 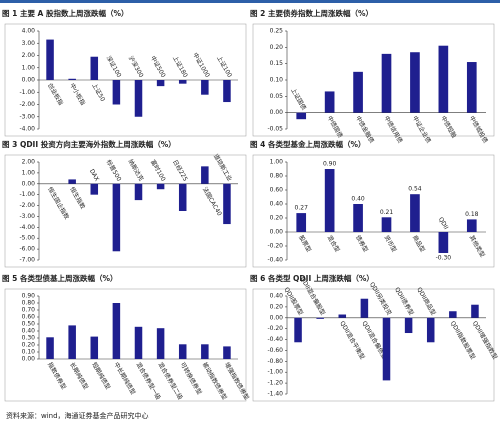 What do you see at coordinates (305, 244) in the screenshot?
I see `x-tick-label: 股票型` at bounding box center [305, 244].